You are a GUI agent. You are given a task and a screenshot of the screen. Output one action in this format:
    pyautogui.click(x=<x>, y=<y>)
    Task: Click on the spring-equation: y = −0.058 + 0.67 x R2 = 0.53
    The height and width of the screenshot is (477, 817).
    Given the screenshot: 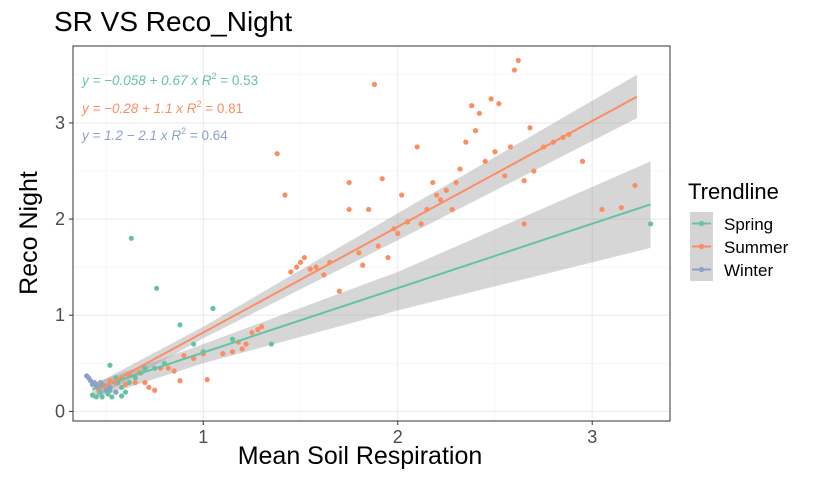 What is the action you would take?
    pyautogui.click(x=169, y=79)
    